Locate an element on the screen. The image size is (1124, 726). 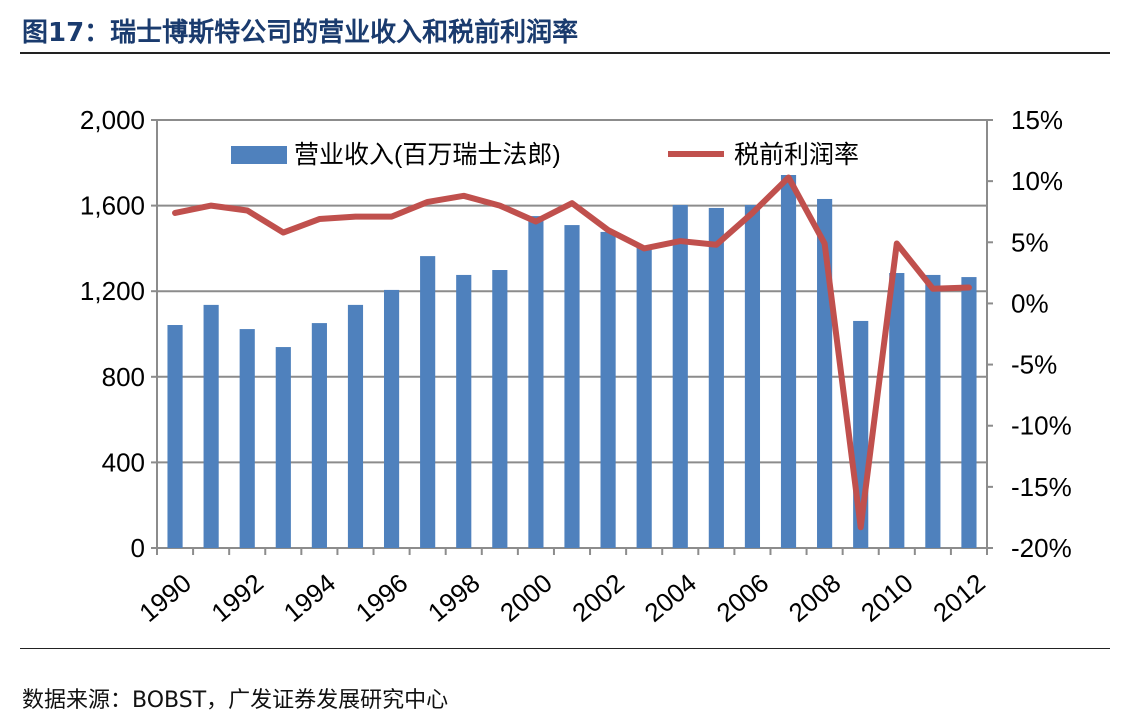
y-left-tick-label: 0 is located at coordinates (138, 548).